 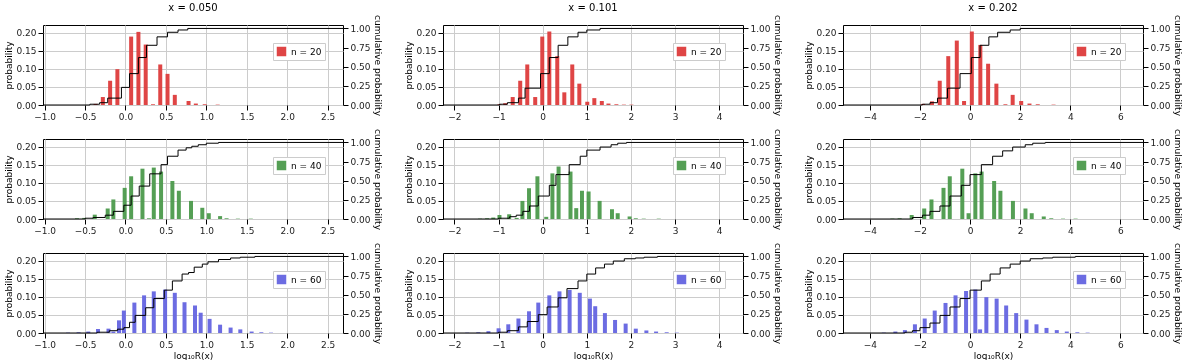 What do you see at coordinates (587, 230) in the screenshot?
I see `x-tick-label: 1` at bounding box center [587, 230].